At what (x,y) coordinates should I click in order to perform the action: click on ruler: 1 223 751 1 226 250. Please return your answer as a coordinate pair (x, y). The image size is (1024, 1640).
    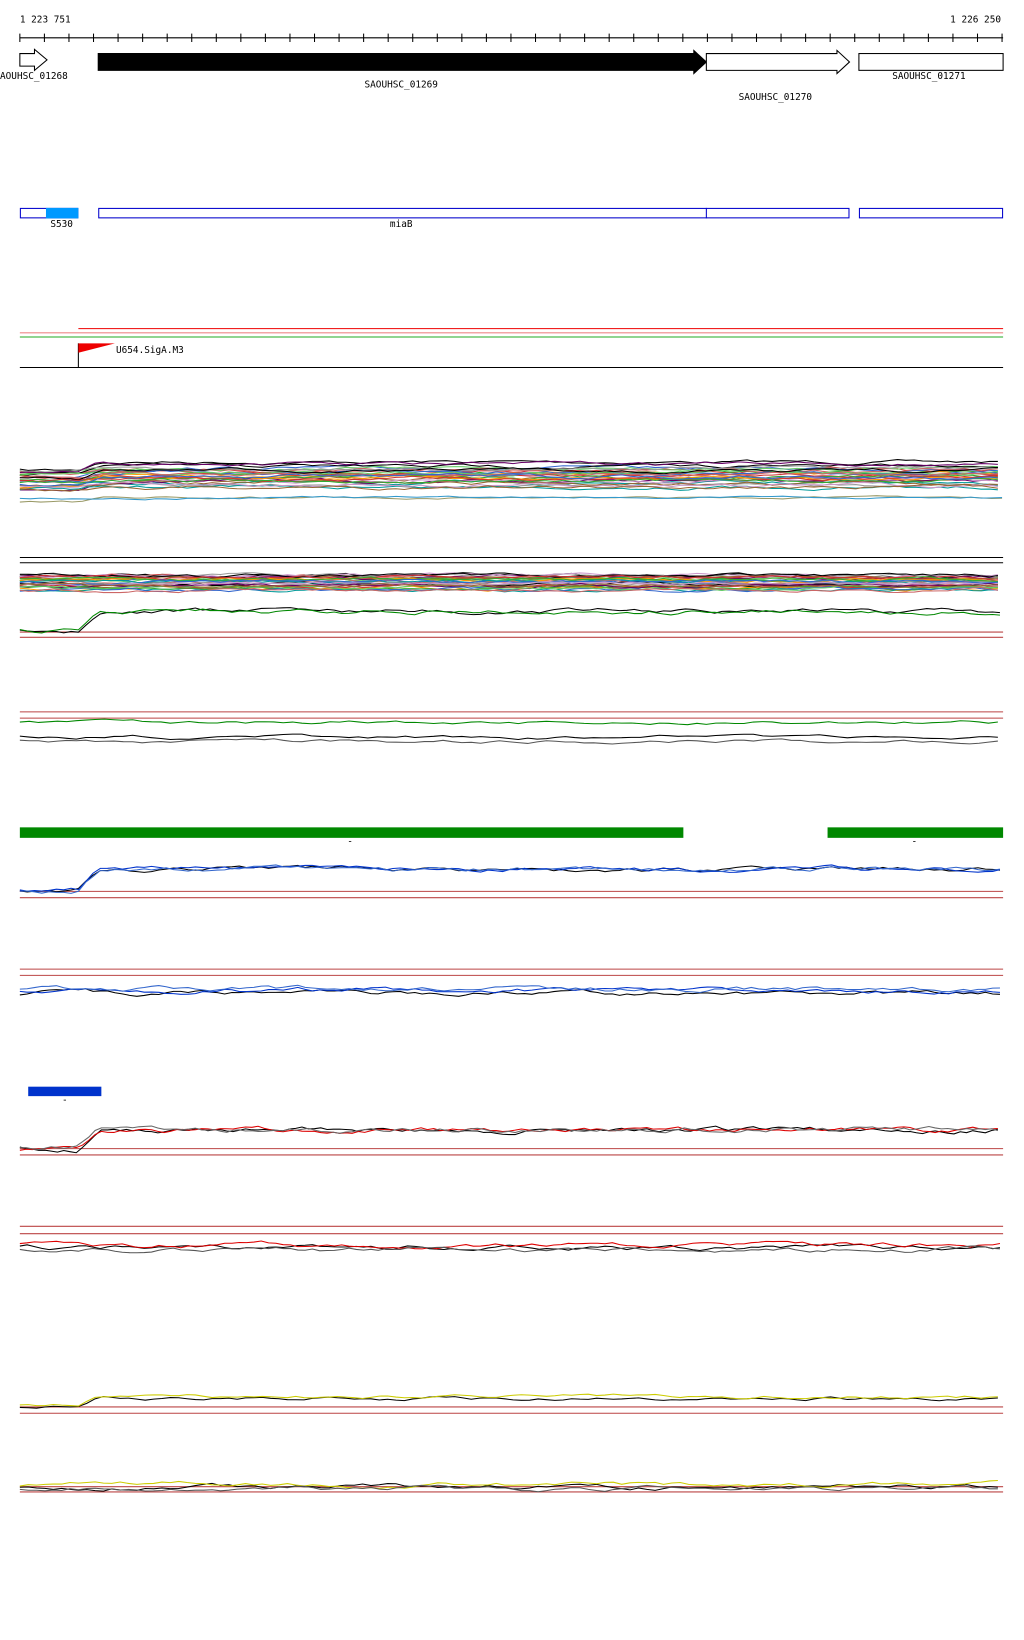
    Looking at the image, I should click on (511, 28).